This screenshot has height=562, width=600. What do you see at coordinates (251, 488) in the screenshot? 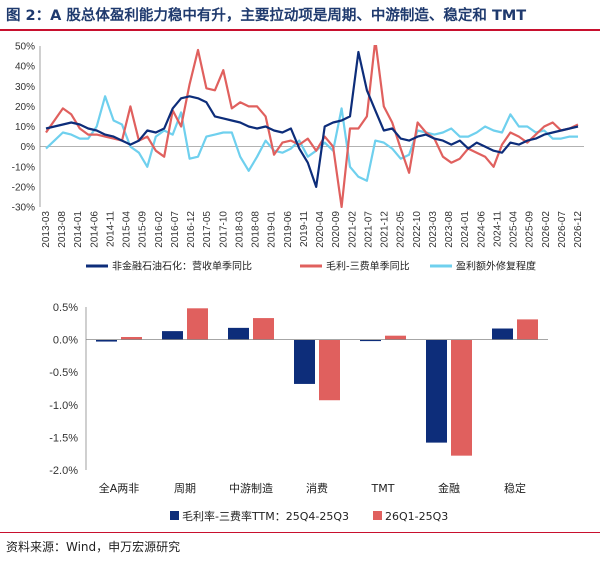
I see `category-label: 中游制造` at bounding box center [251, 488].